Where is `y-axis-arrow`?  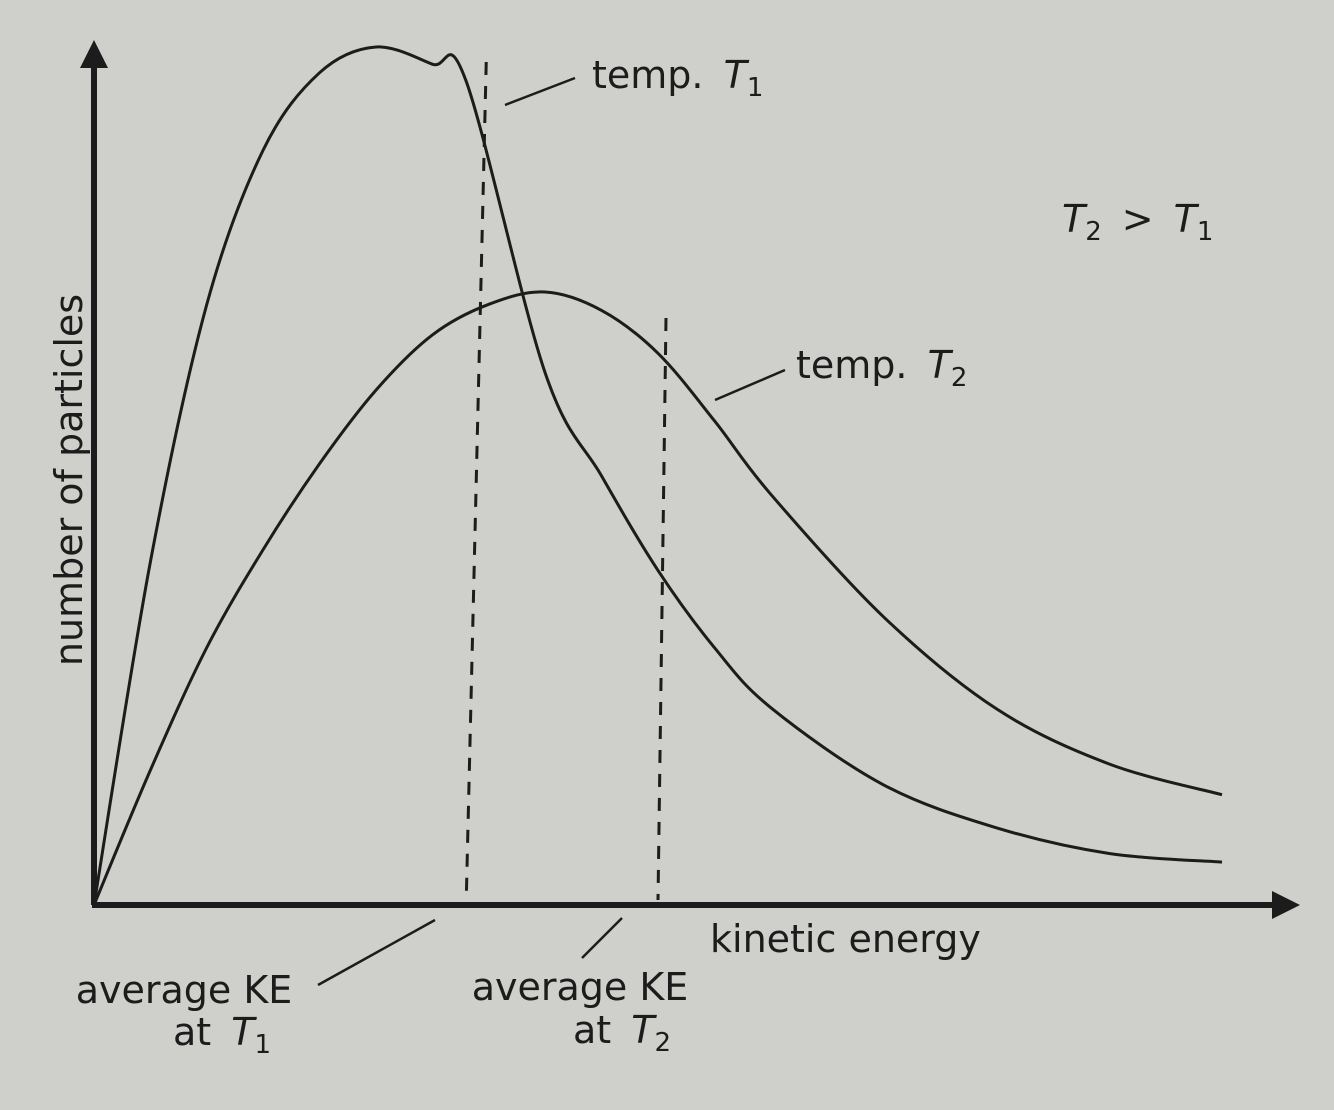 y-axis-arrow is located at coordinates (94, 54).